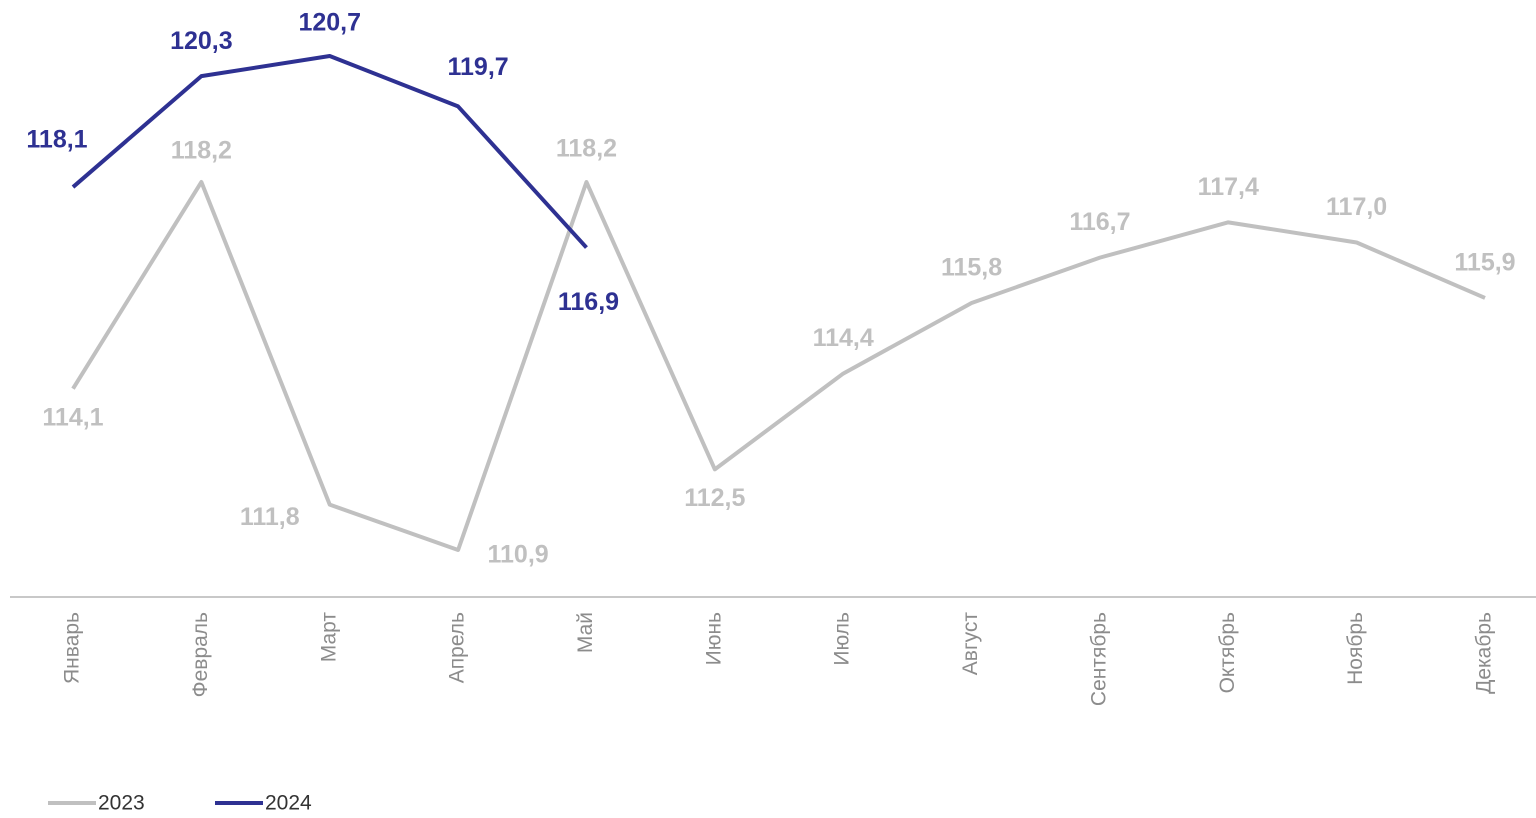 This screenshot has height=818, width=1536. I want to click on x-tick-label: Август, so click(970, 644).